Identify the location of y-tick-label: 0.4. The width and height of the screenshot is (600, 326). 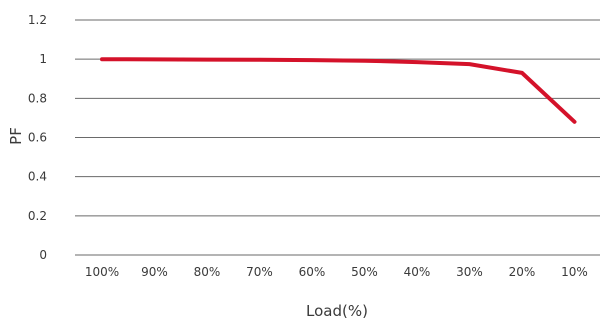
(37, 177).